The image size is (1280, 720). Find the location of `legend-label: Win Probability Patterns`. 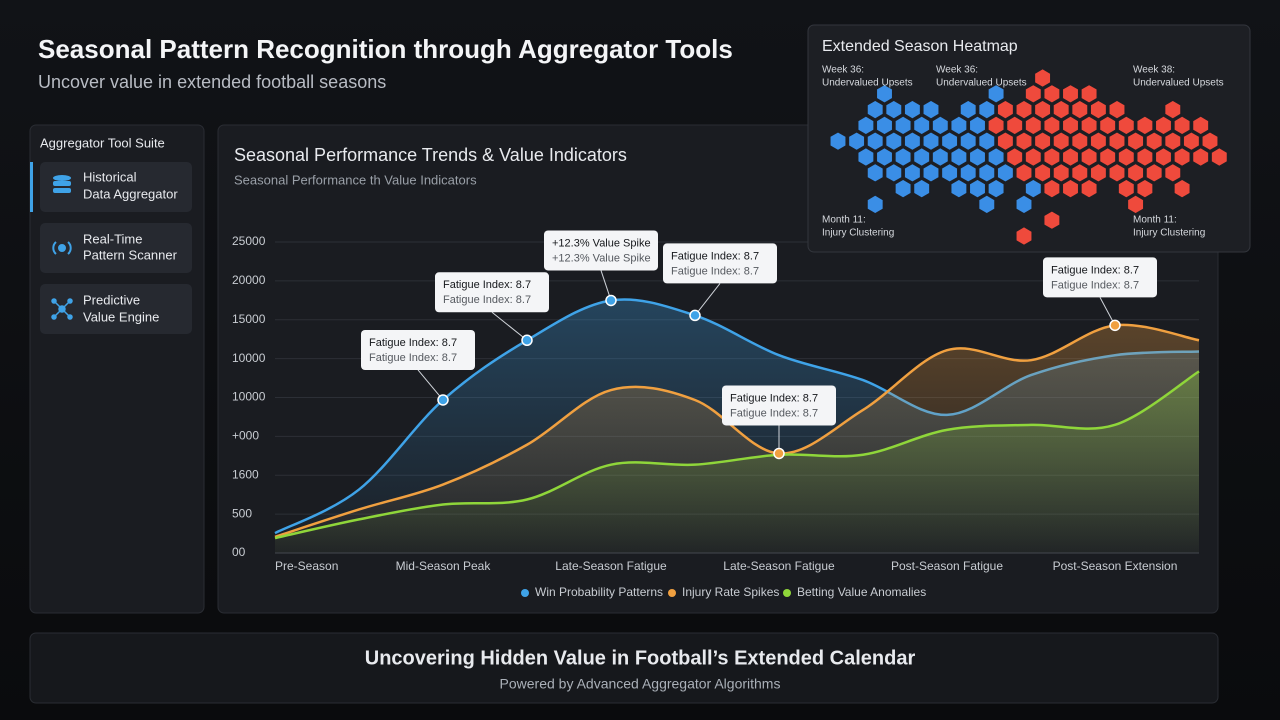

legend-label: Win Probability Patterns is located at coordinates (599, 592).